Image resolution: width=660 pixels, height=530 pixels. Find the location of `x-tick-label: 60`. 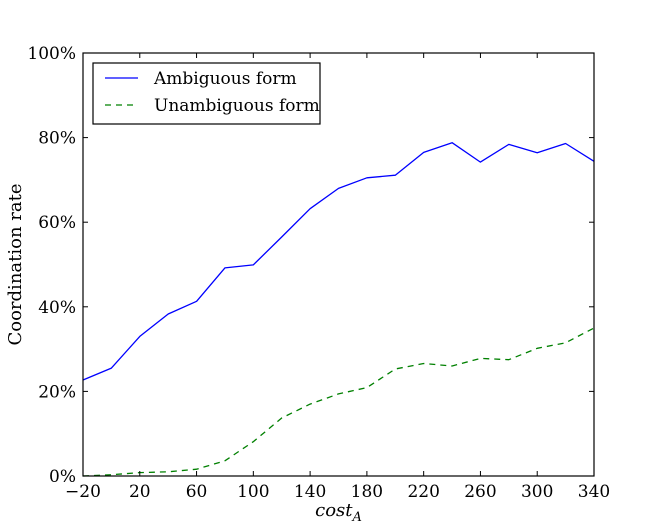

x-tick-label: 60 is located at coordinates (197, 492).